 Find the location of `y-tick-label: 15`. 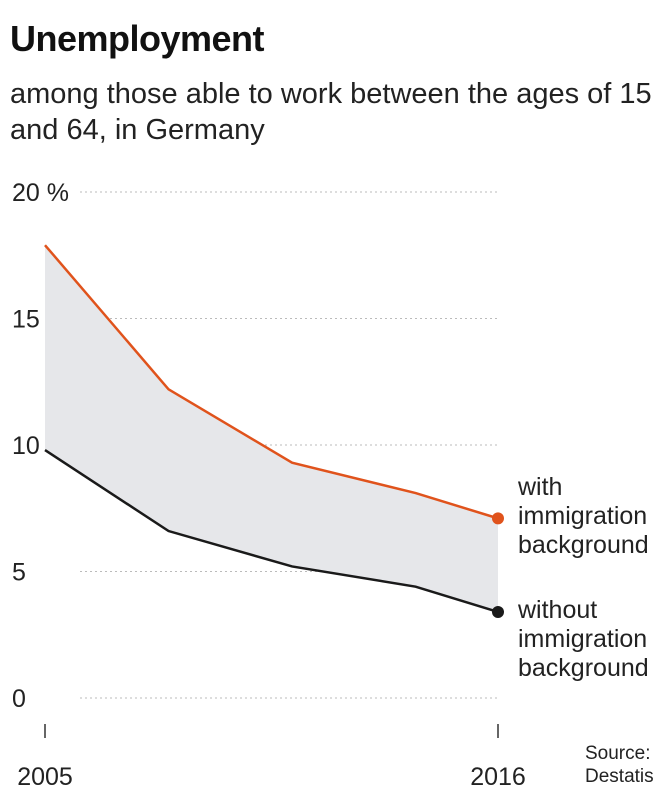

y-tick-label: 15 is located at coordinates (26, 320).